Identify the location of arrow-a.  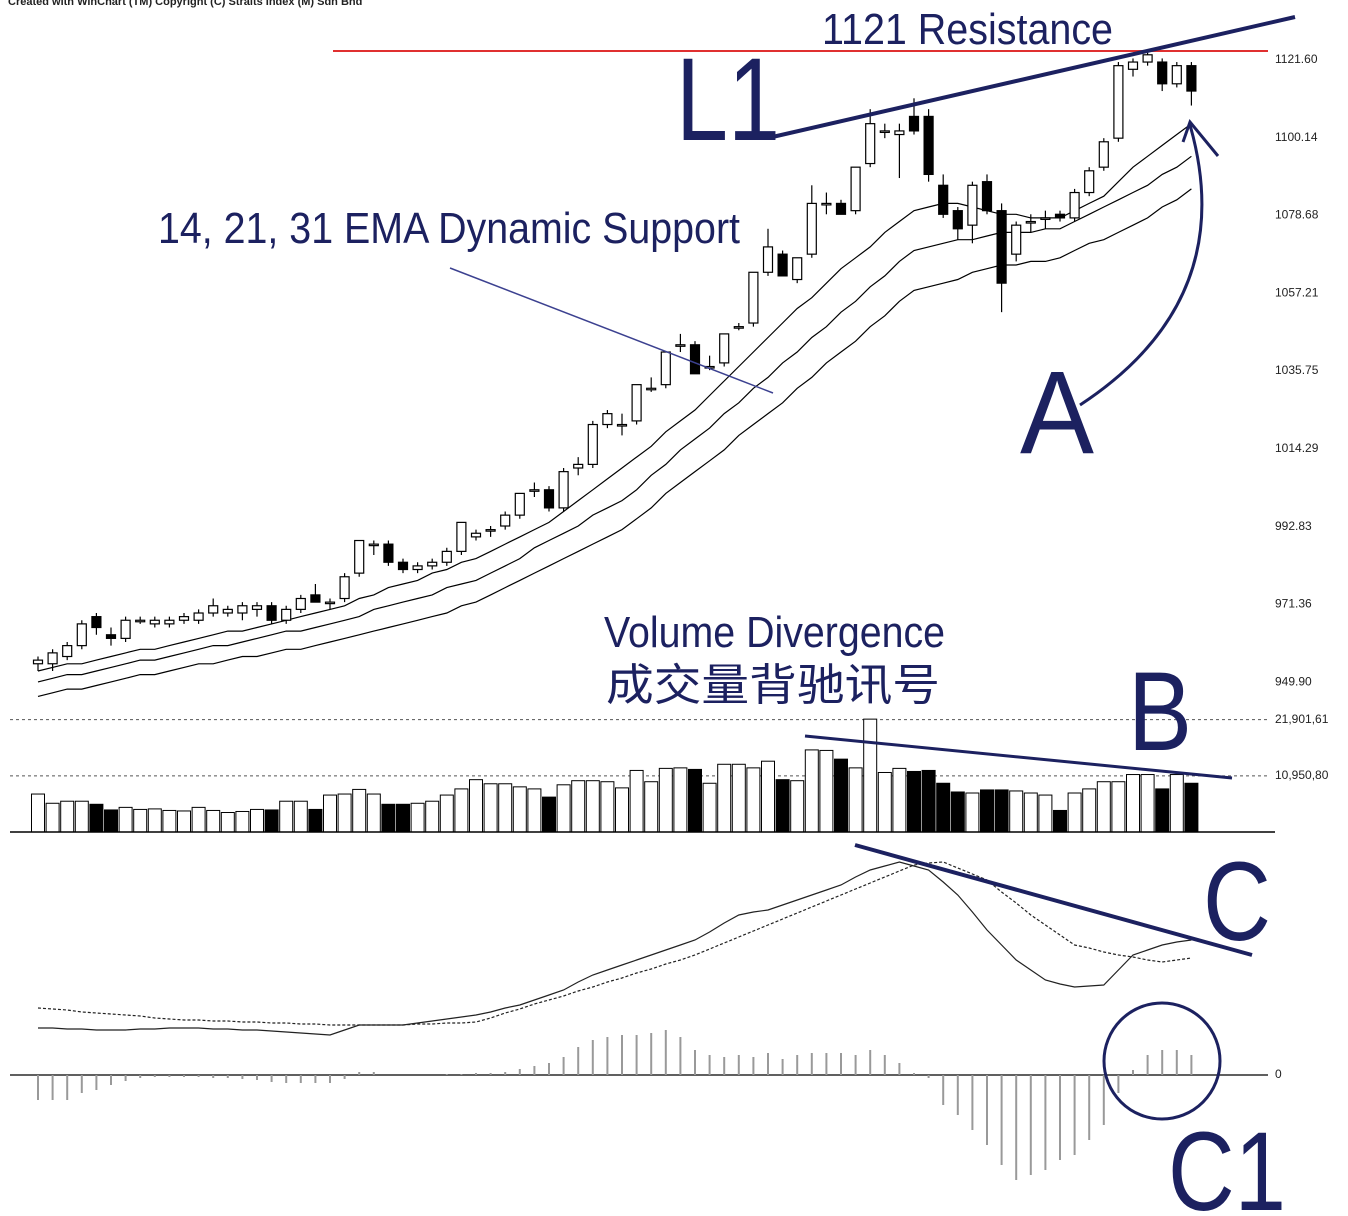
(1141, 265).